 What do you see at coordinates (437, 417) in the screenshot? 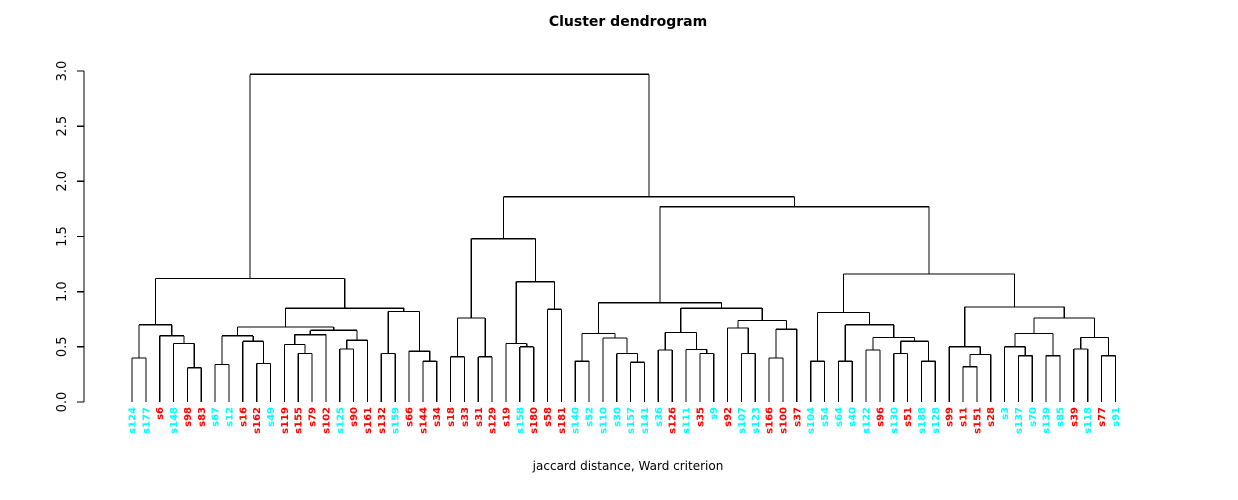
I see `leaf-label: s34` at bounding box center [437, 417].